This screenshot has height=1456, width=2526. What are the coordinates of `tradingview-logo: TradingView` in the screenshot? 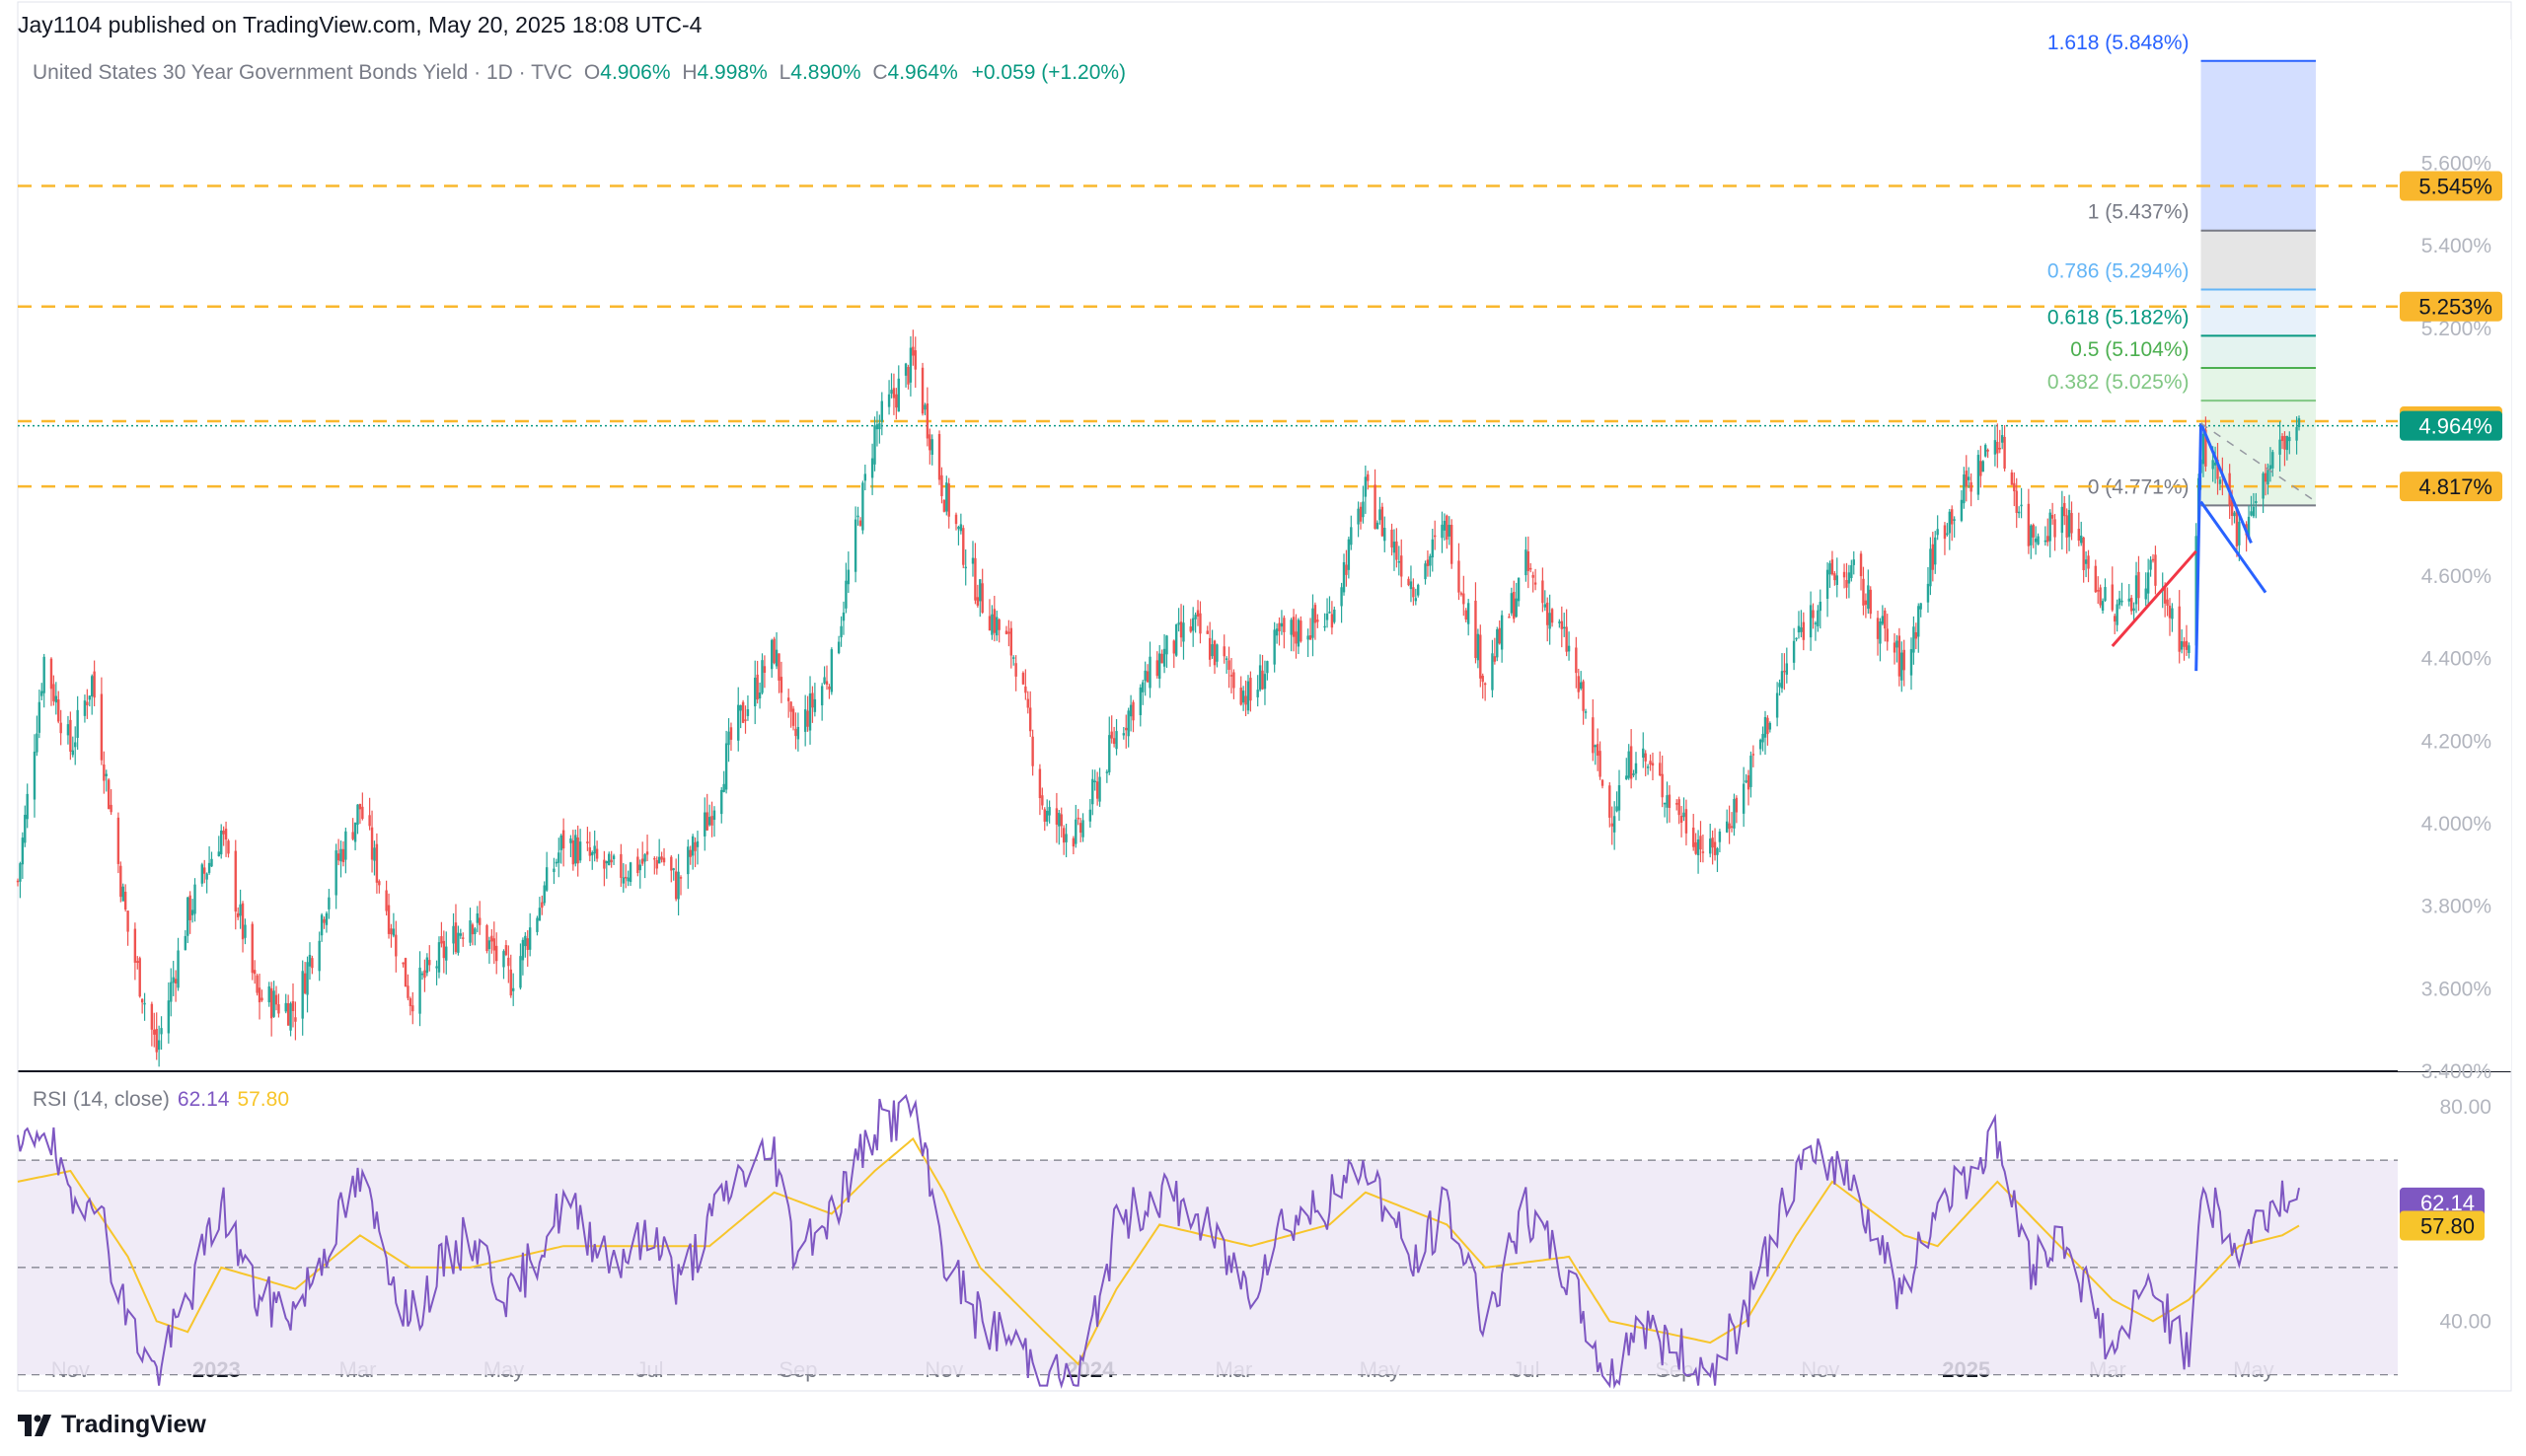 It's located at (112, 1425).